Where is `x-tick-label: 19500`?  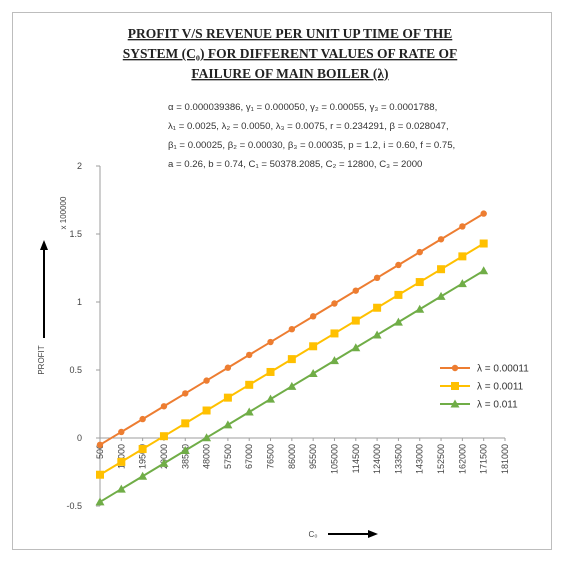 x-tick-label: 19500 is located at coordinates (143, 456).